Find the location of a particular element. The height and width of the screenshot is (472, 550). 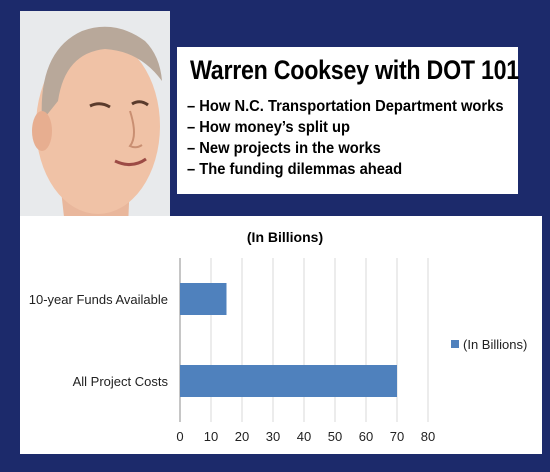

bullet-item: – How money’s split up is located at coordinates (269, 127).